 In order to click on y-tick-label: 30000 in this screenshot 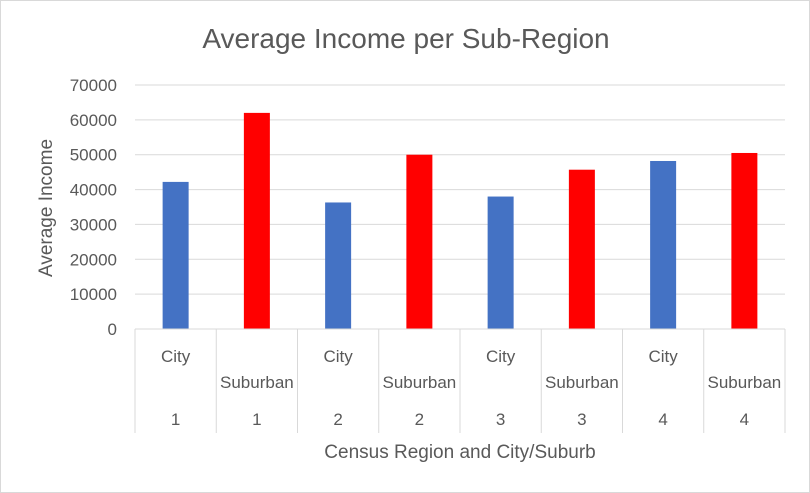, I will do `click(93, 224)`.